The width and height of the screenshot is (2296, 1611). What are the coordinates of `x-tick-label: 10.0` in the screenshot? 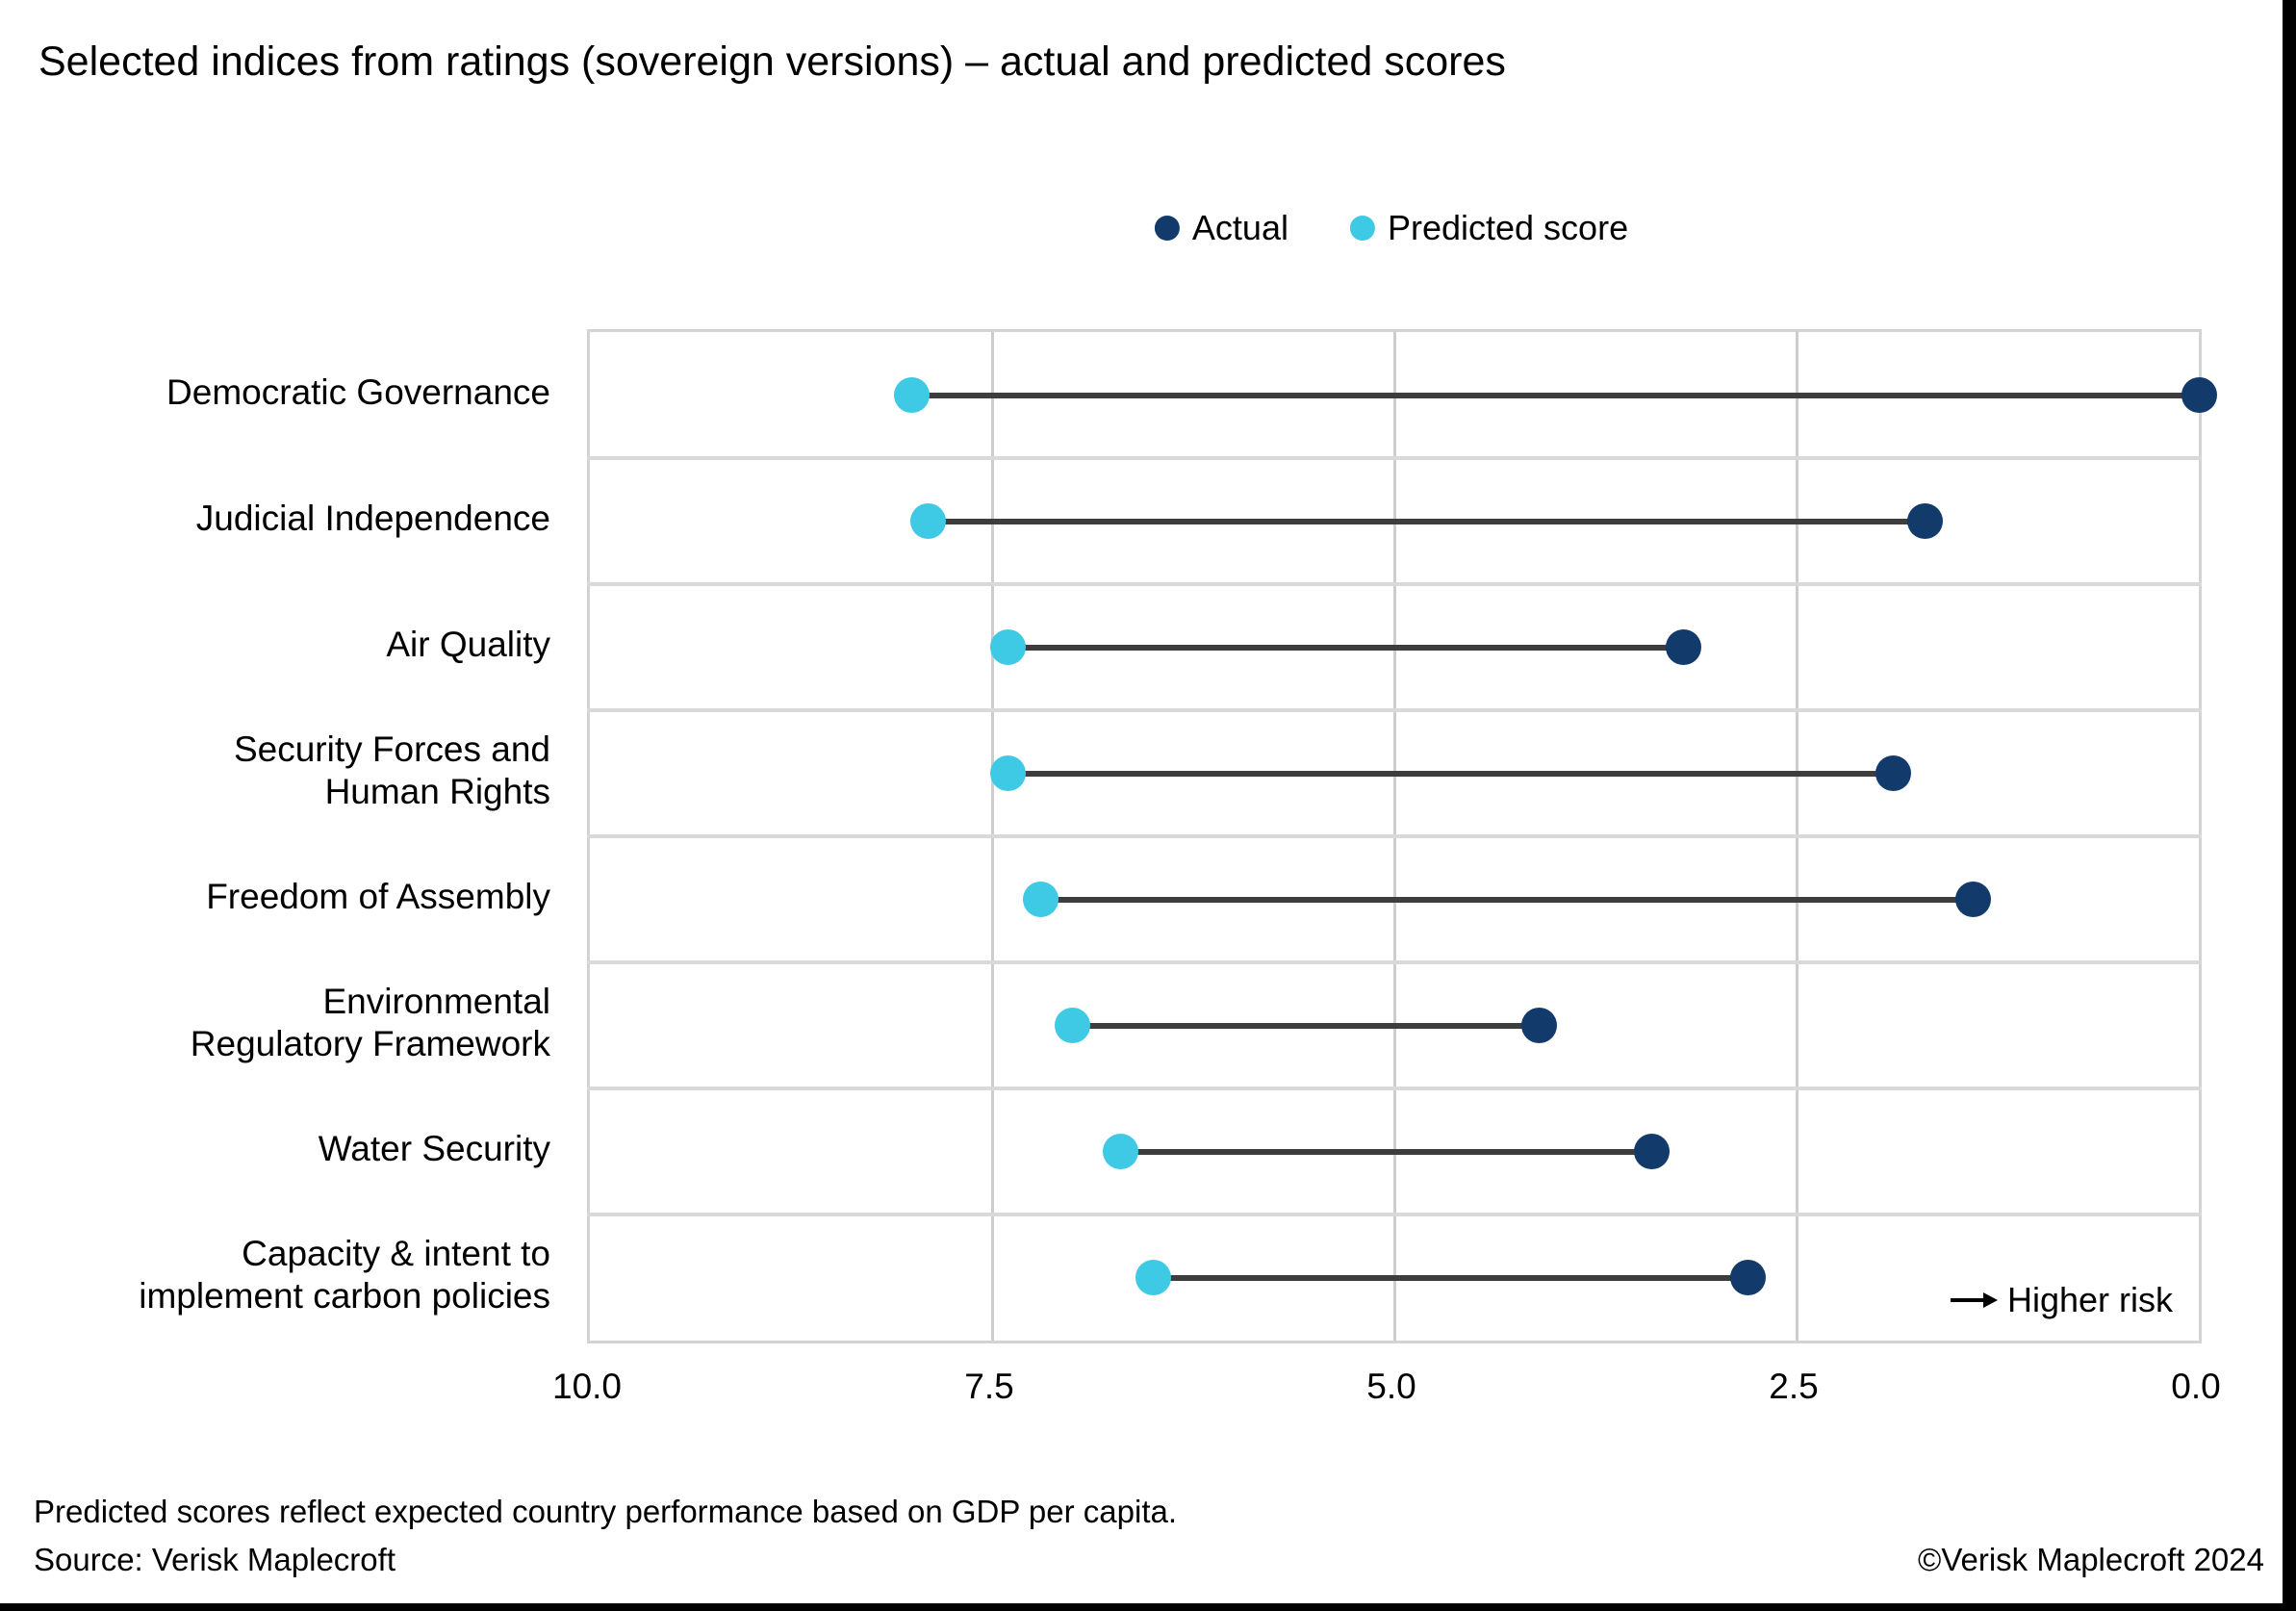 It's located at (587, 1386).